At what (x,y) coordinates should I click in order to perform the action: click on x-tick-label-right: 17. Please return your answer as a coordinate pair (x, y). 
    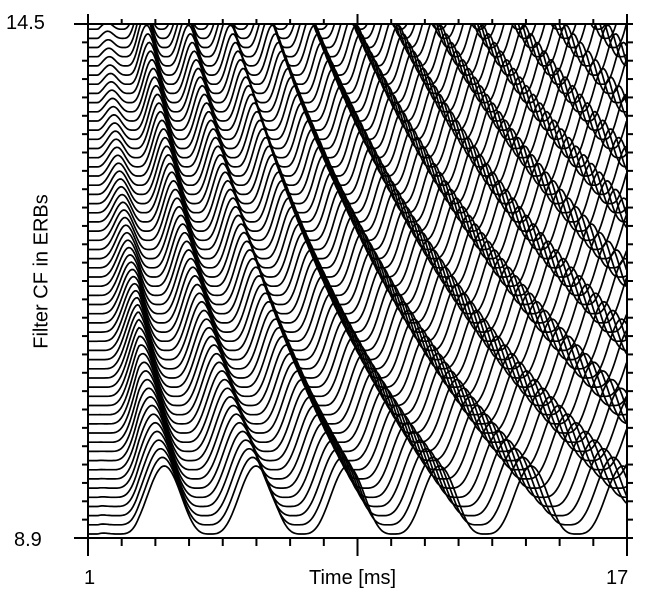
    Looking at the image, I should click on (617, 578).